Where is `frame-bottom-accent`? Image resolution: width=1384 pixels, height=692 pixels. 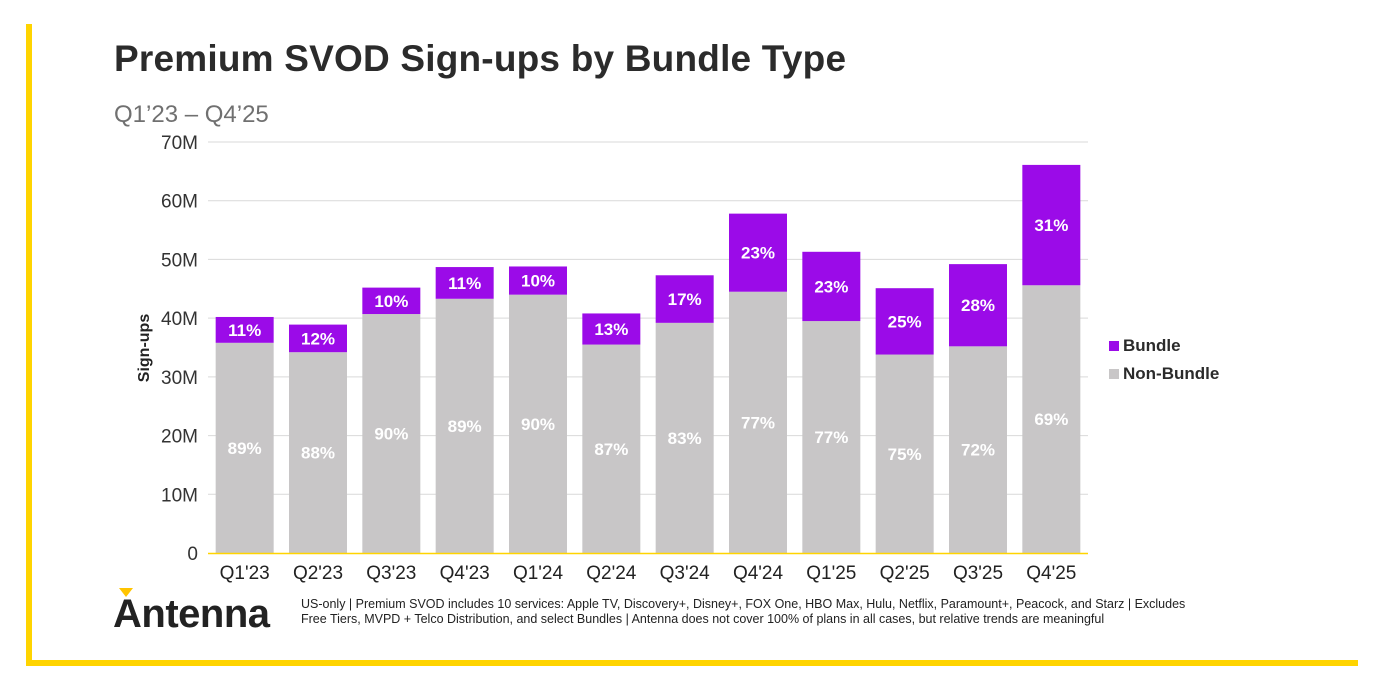 frame-bottom-accent is located at coordinates (692, 663).